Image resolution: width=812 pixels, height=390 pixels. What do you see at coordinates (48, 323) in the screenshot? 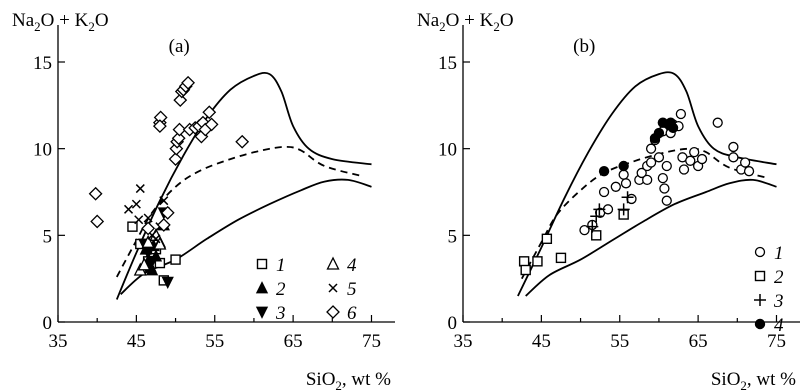
I see `y-tick-label: 0` at bounding box center [48, 323].